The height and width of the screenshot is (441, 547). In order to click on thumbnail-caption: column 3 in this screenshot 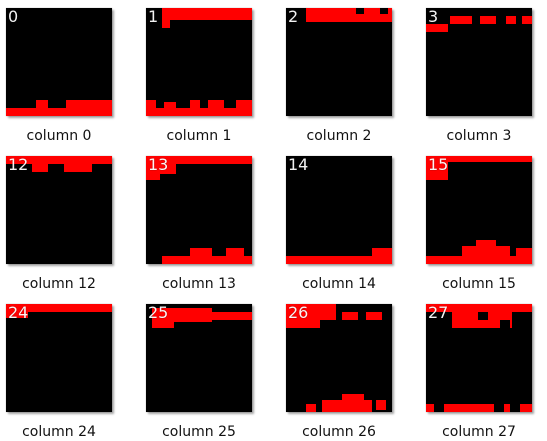, I will do `click(479, 136)`.